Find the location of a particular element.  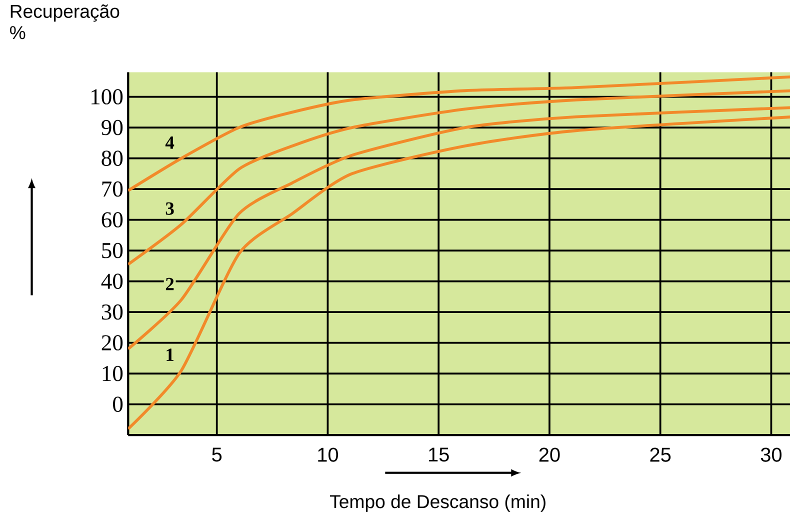

y-axis-title: Recuperação % is located at coordinates (65, 22).